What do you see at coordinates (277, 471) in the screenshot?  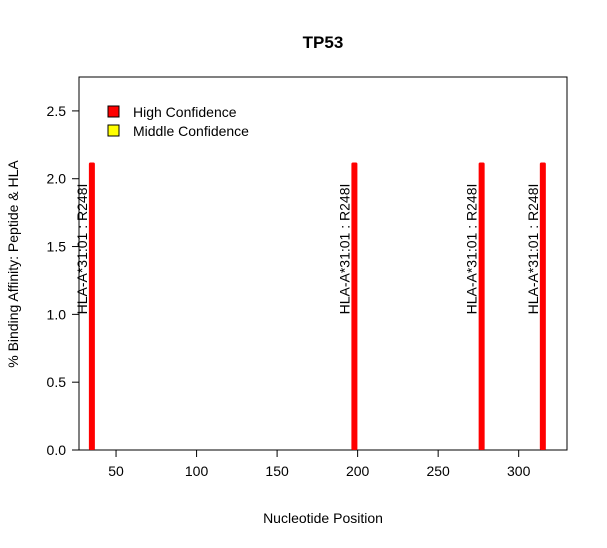 I see `x-tick-label: 150` at bounding box center [277, 471].